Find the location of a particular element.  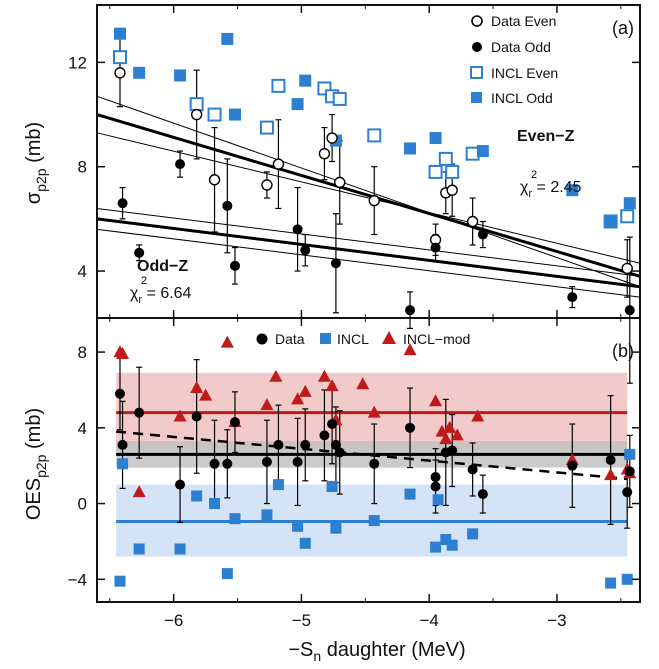

x-tick-label: −5 is located at coordinates (301, 620).